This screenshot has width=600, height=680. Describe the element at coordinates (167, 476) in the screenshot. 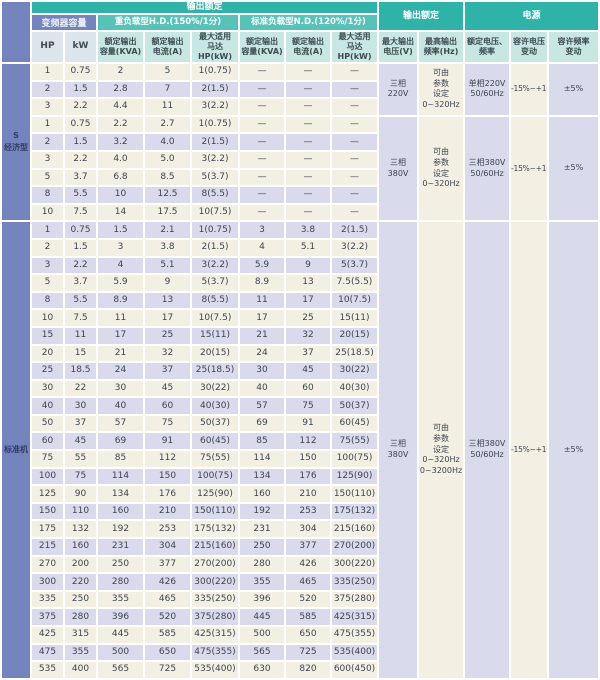

I see `cell-hd-current: 150` at that location.